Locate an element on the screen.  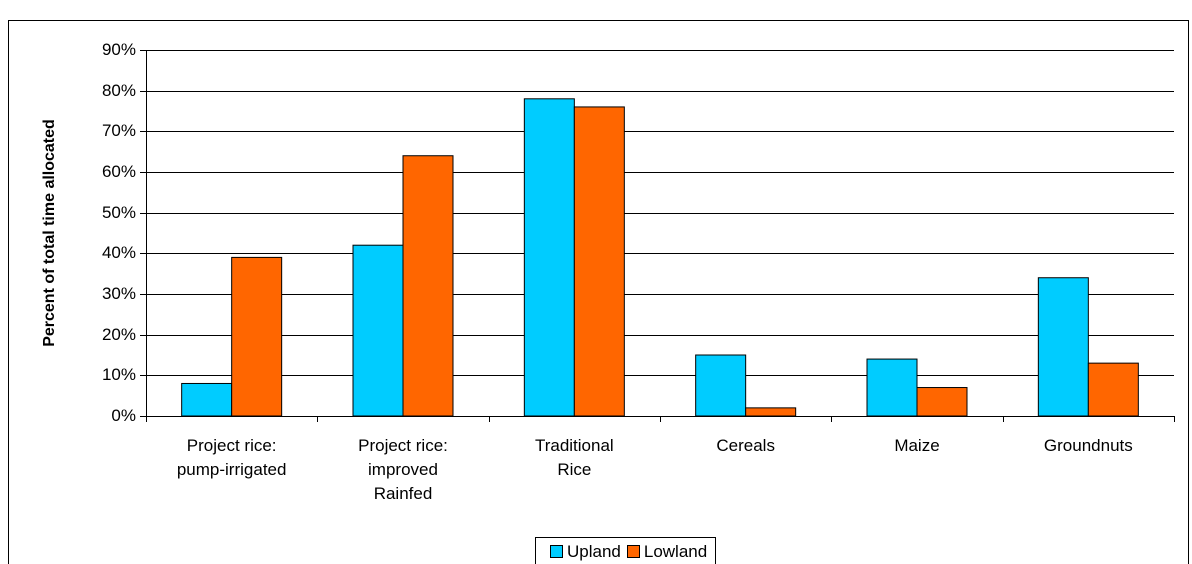
y-tick-label: 0% is located at coordinates (123, 415).